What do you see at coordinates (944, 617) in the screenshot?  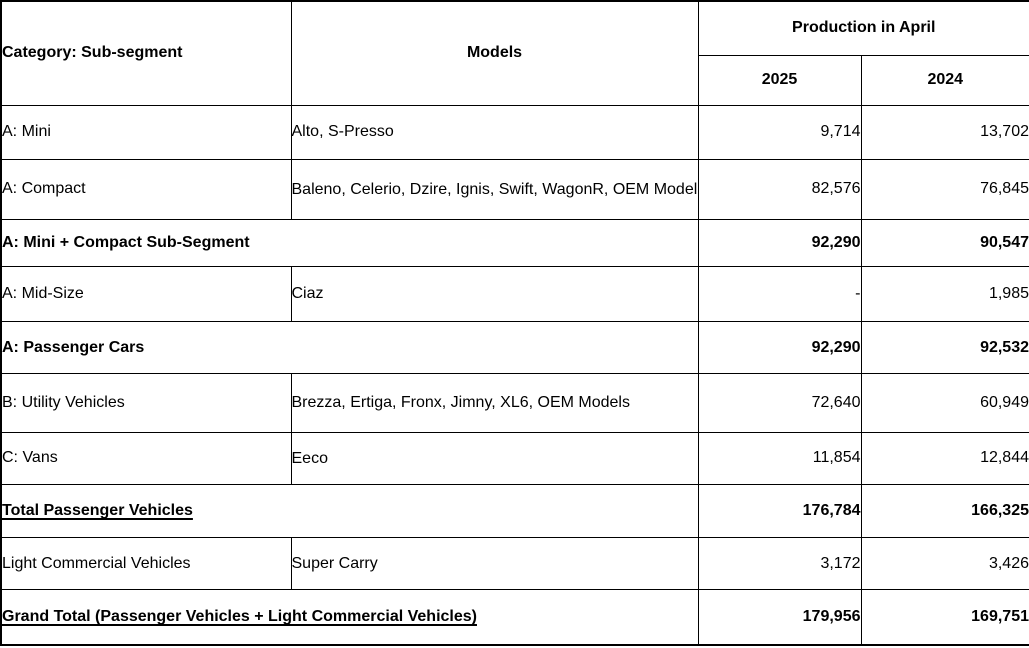 I see `value-2024-cell: 169,751` at bounding box center [944, 617].